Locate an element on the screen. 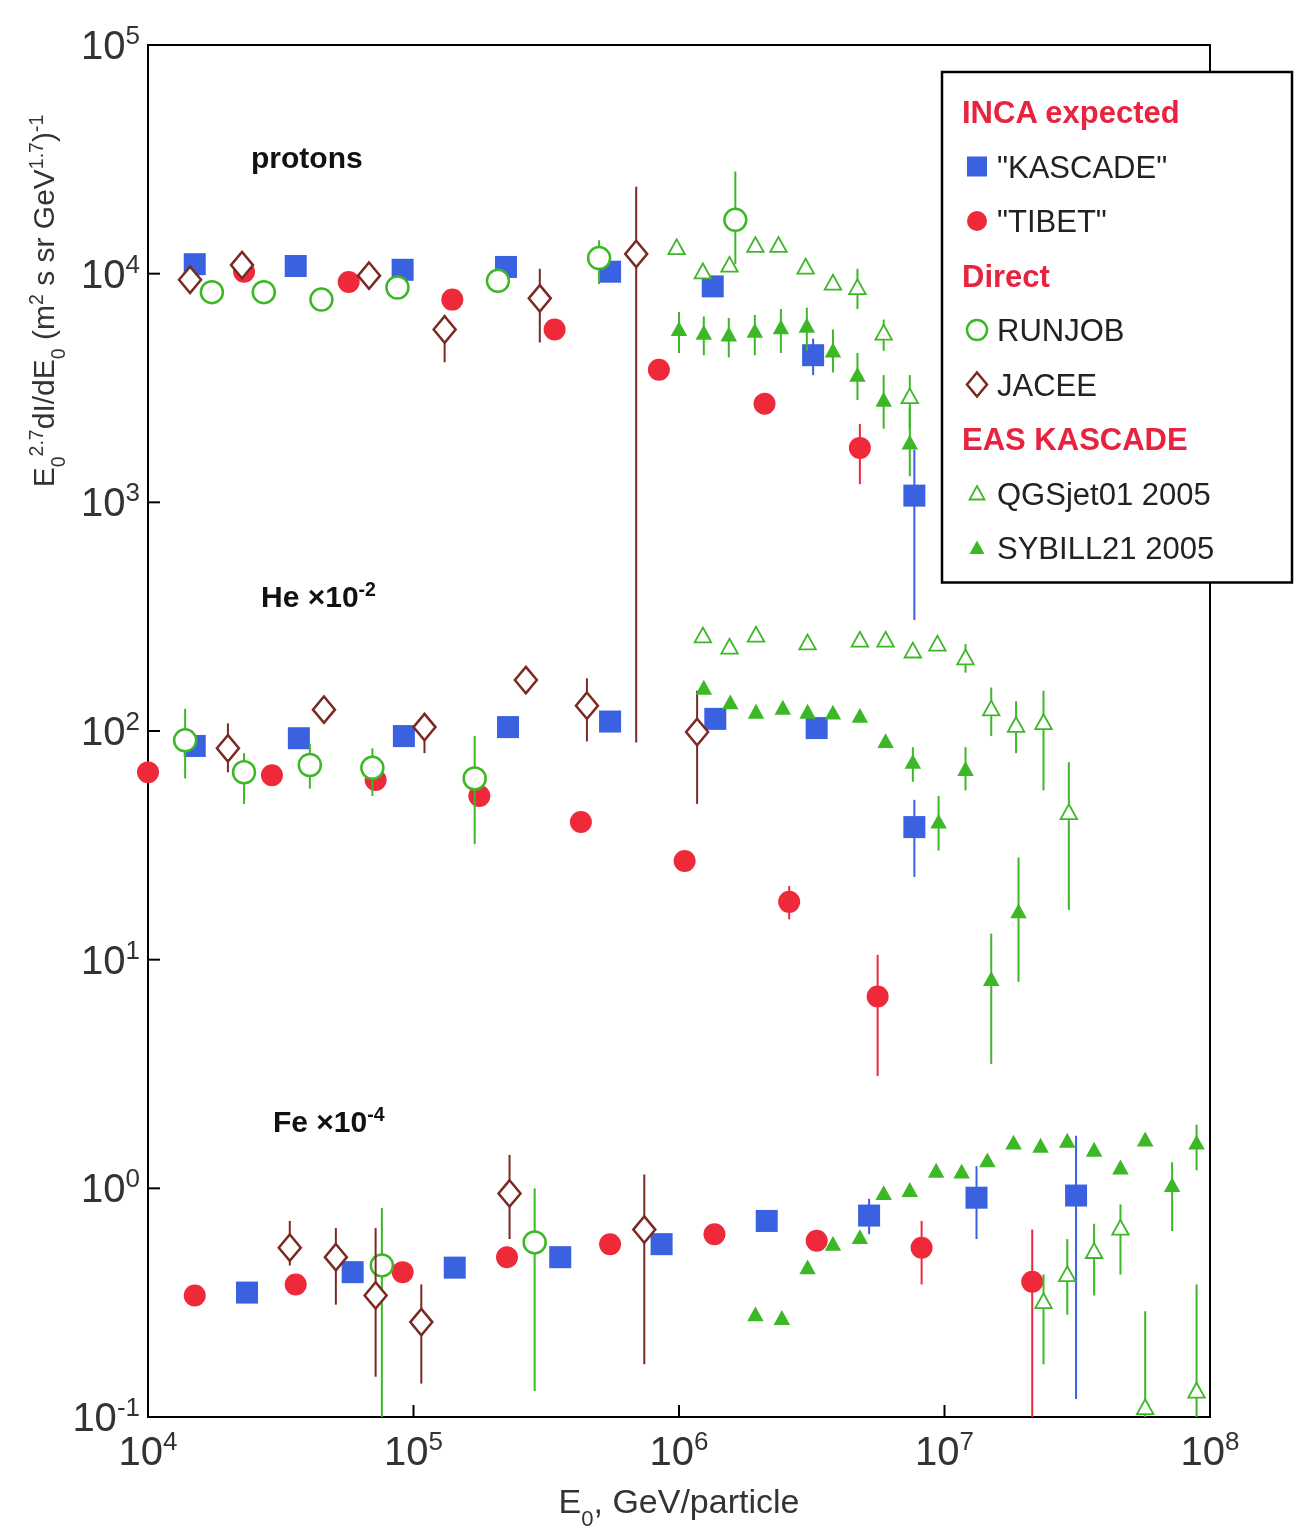  x-tick-label: 10$^{8}$ is located at coordinates (1210, 1449).